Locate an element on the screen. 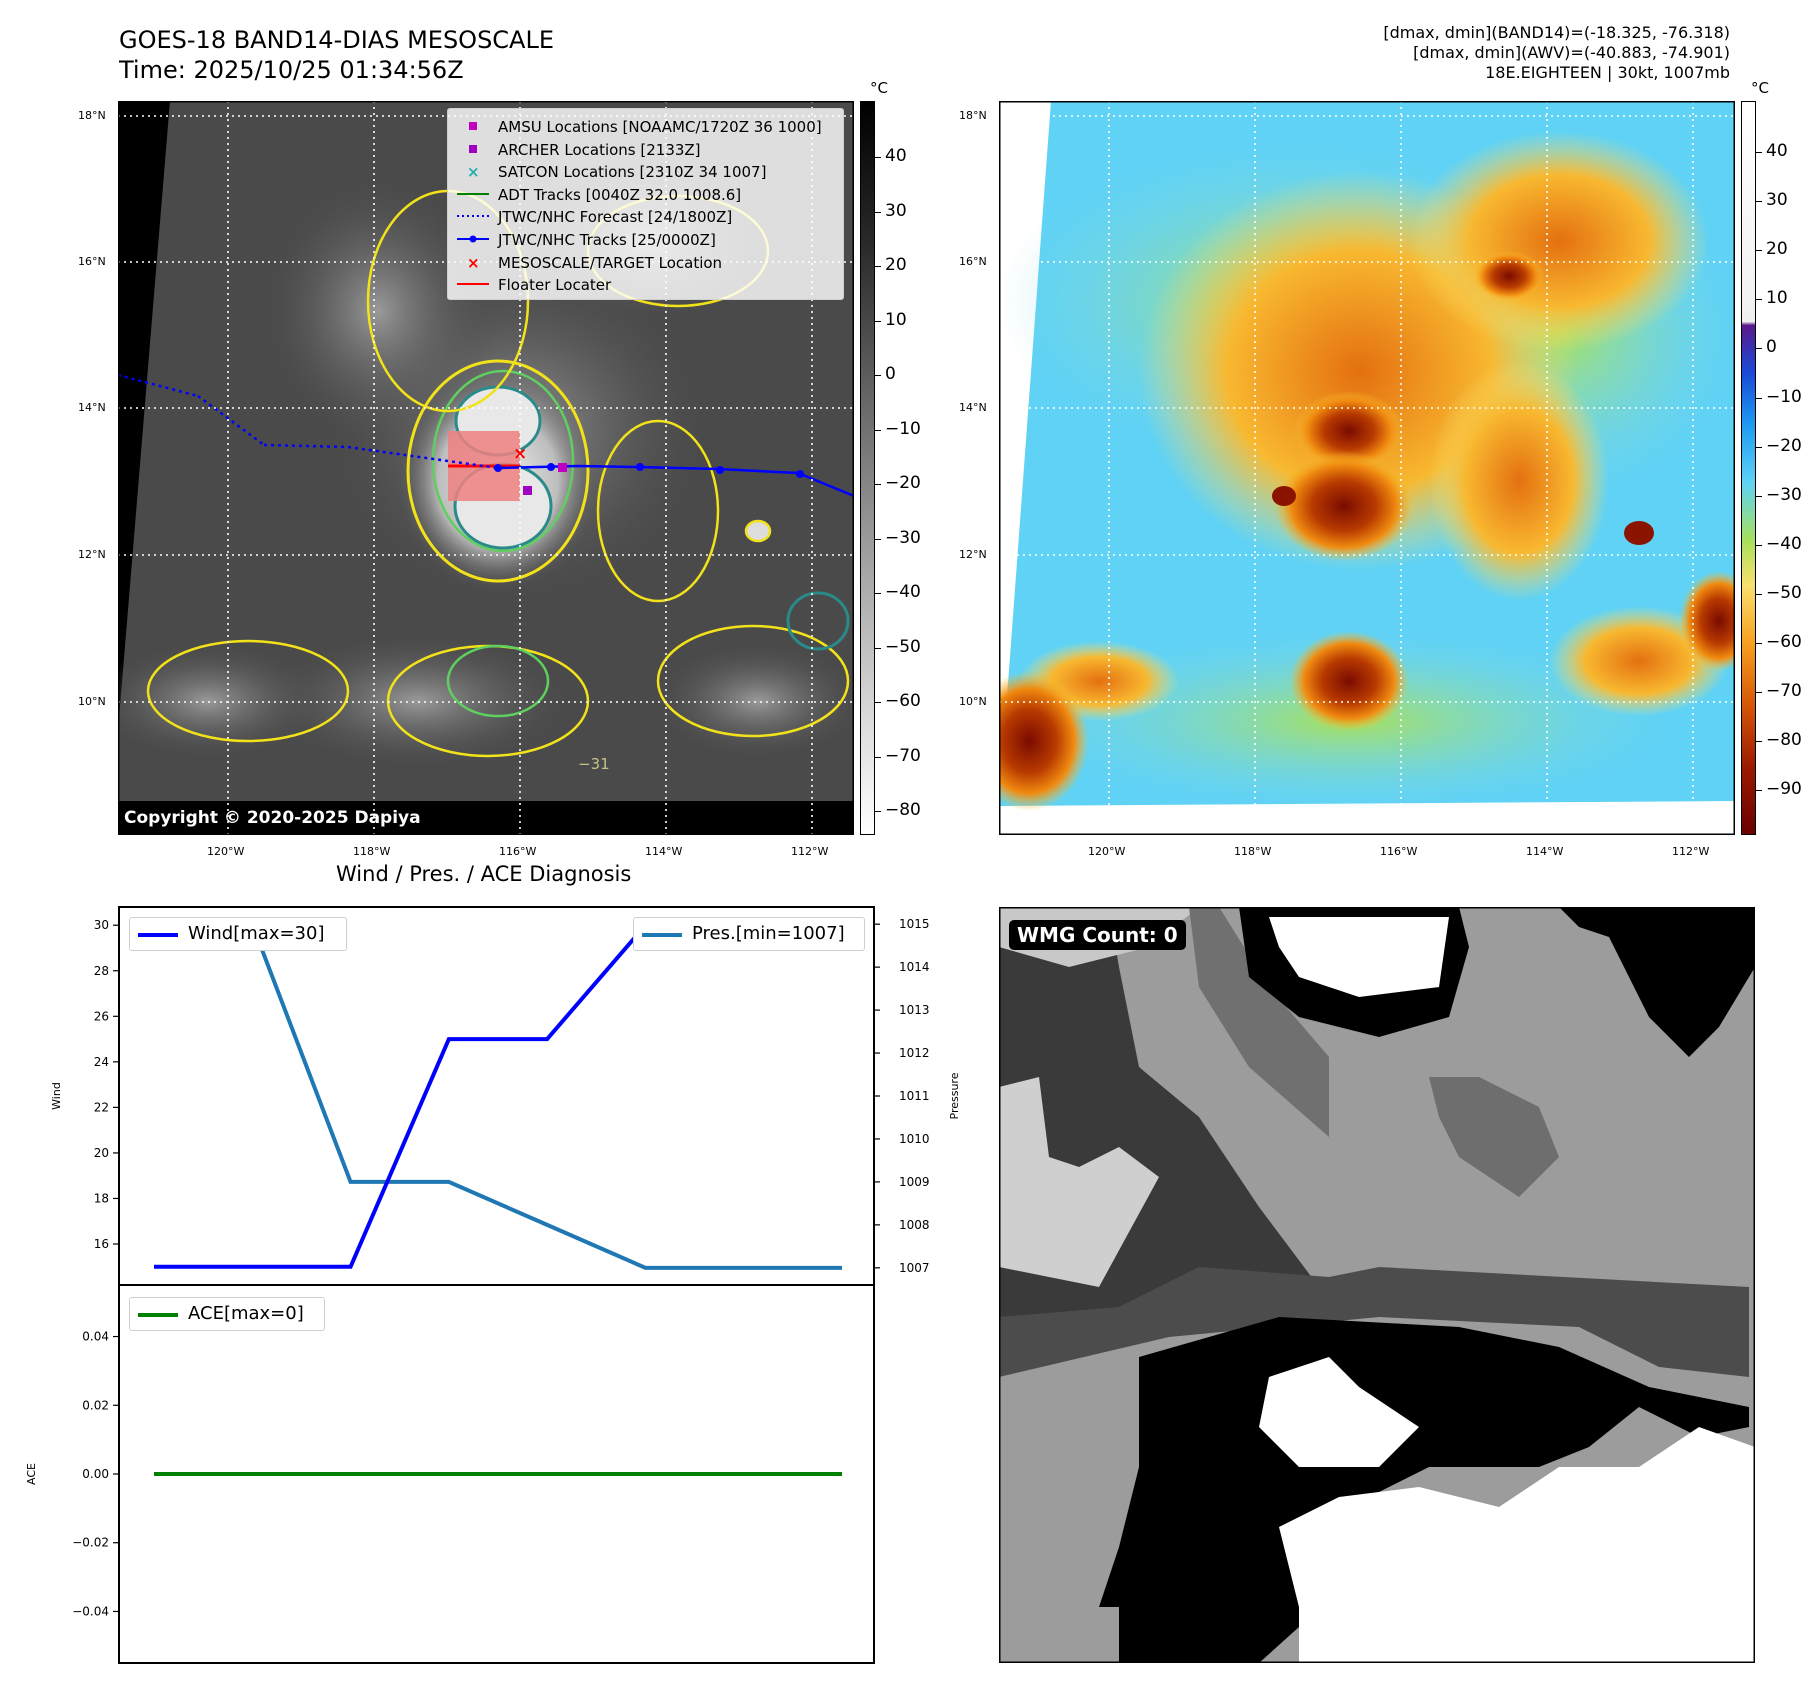 The height and width of the screenshot is (1690, 1813). colorbar-tick-label: −90 is located at coordinates (1784, 789).